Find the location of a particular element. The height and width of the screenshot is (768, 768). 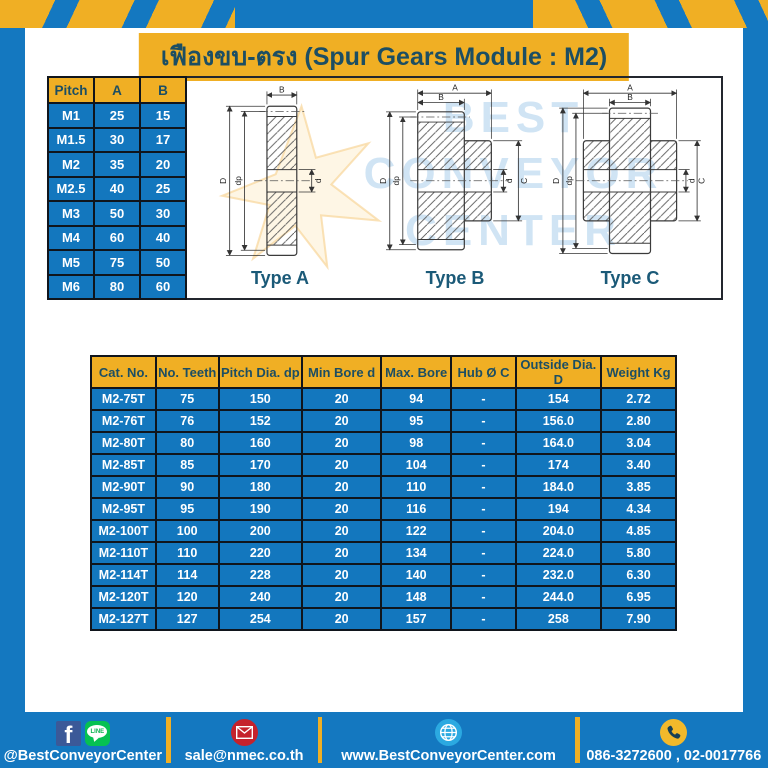

table-cell: 6.95 is located at coordinates (638, 597).